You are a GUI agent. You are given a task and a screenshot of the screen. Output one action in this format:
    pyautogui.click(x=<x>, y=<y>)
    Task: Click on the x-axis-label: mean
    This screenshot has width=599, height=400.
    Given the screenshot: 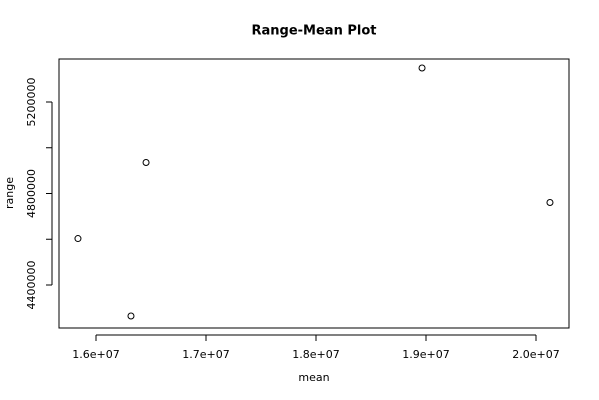 What is the action you would take?
    pyautogui.click(x=313, y=377)
    